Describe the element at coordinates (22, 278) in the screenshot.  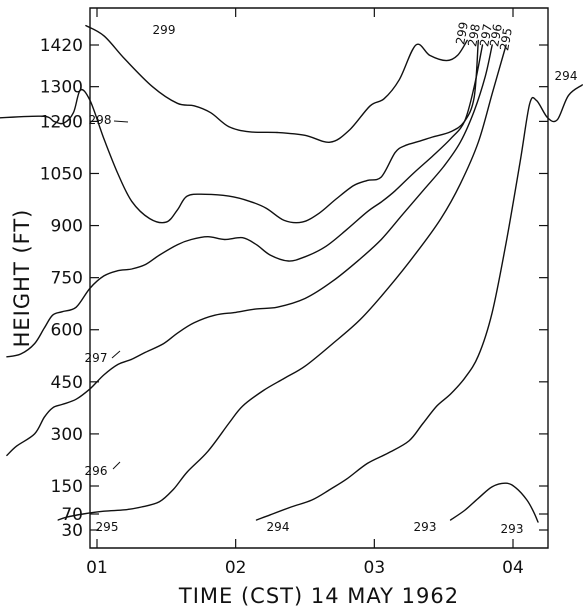
I see `y-axis-title: HEIGHT (FT)` at that location.